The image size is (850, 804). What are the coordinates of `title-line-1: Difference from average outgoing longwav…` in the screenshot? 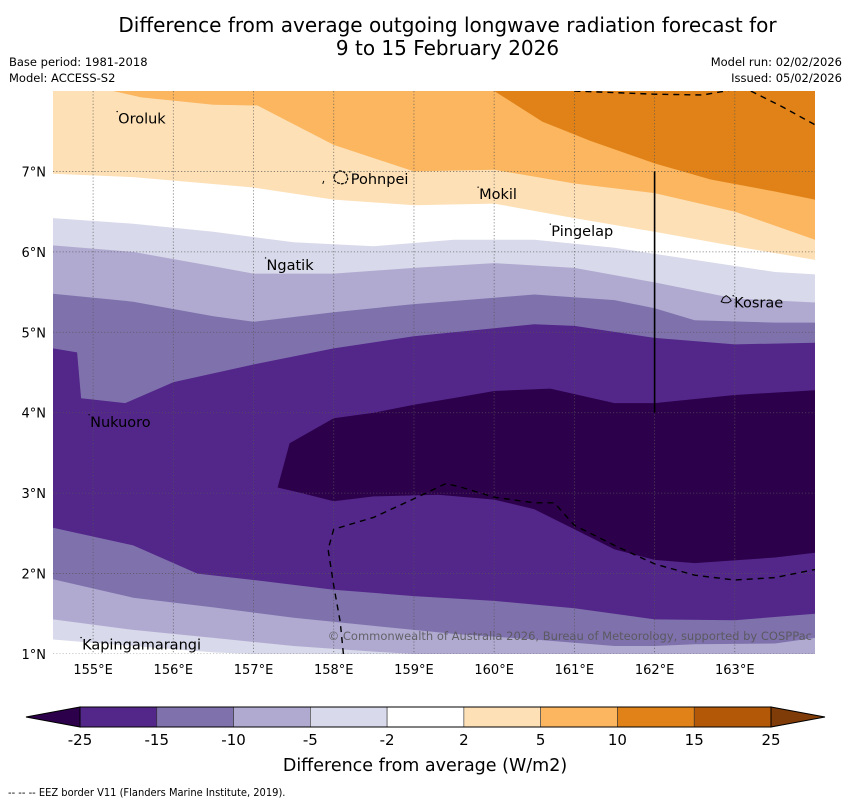 It's located at (447, 25).